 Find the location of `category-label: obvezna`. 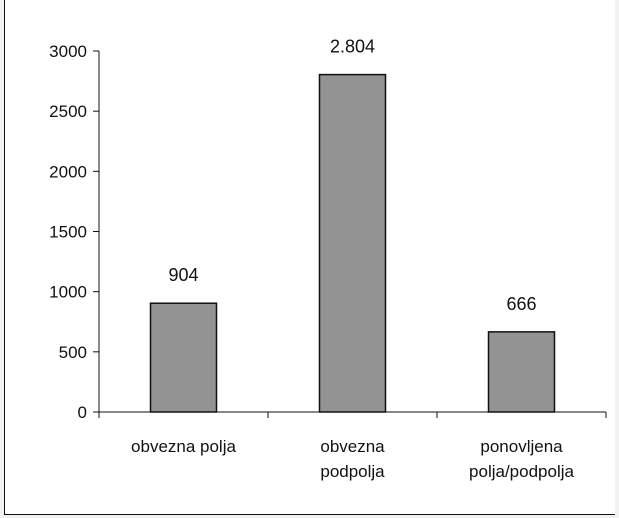

category-label: obvezna is located at coordinates (352, 446).